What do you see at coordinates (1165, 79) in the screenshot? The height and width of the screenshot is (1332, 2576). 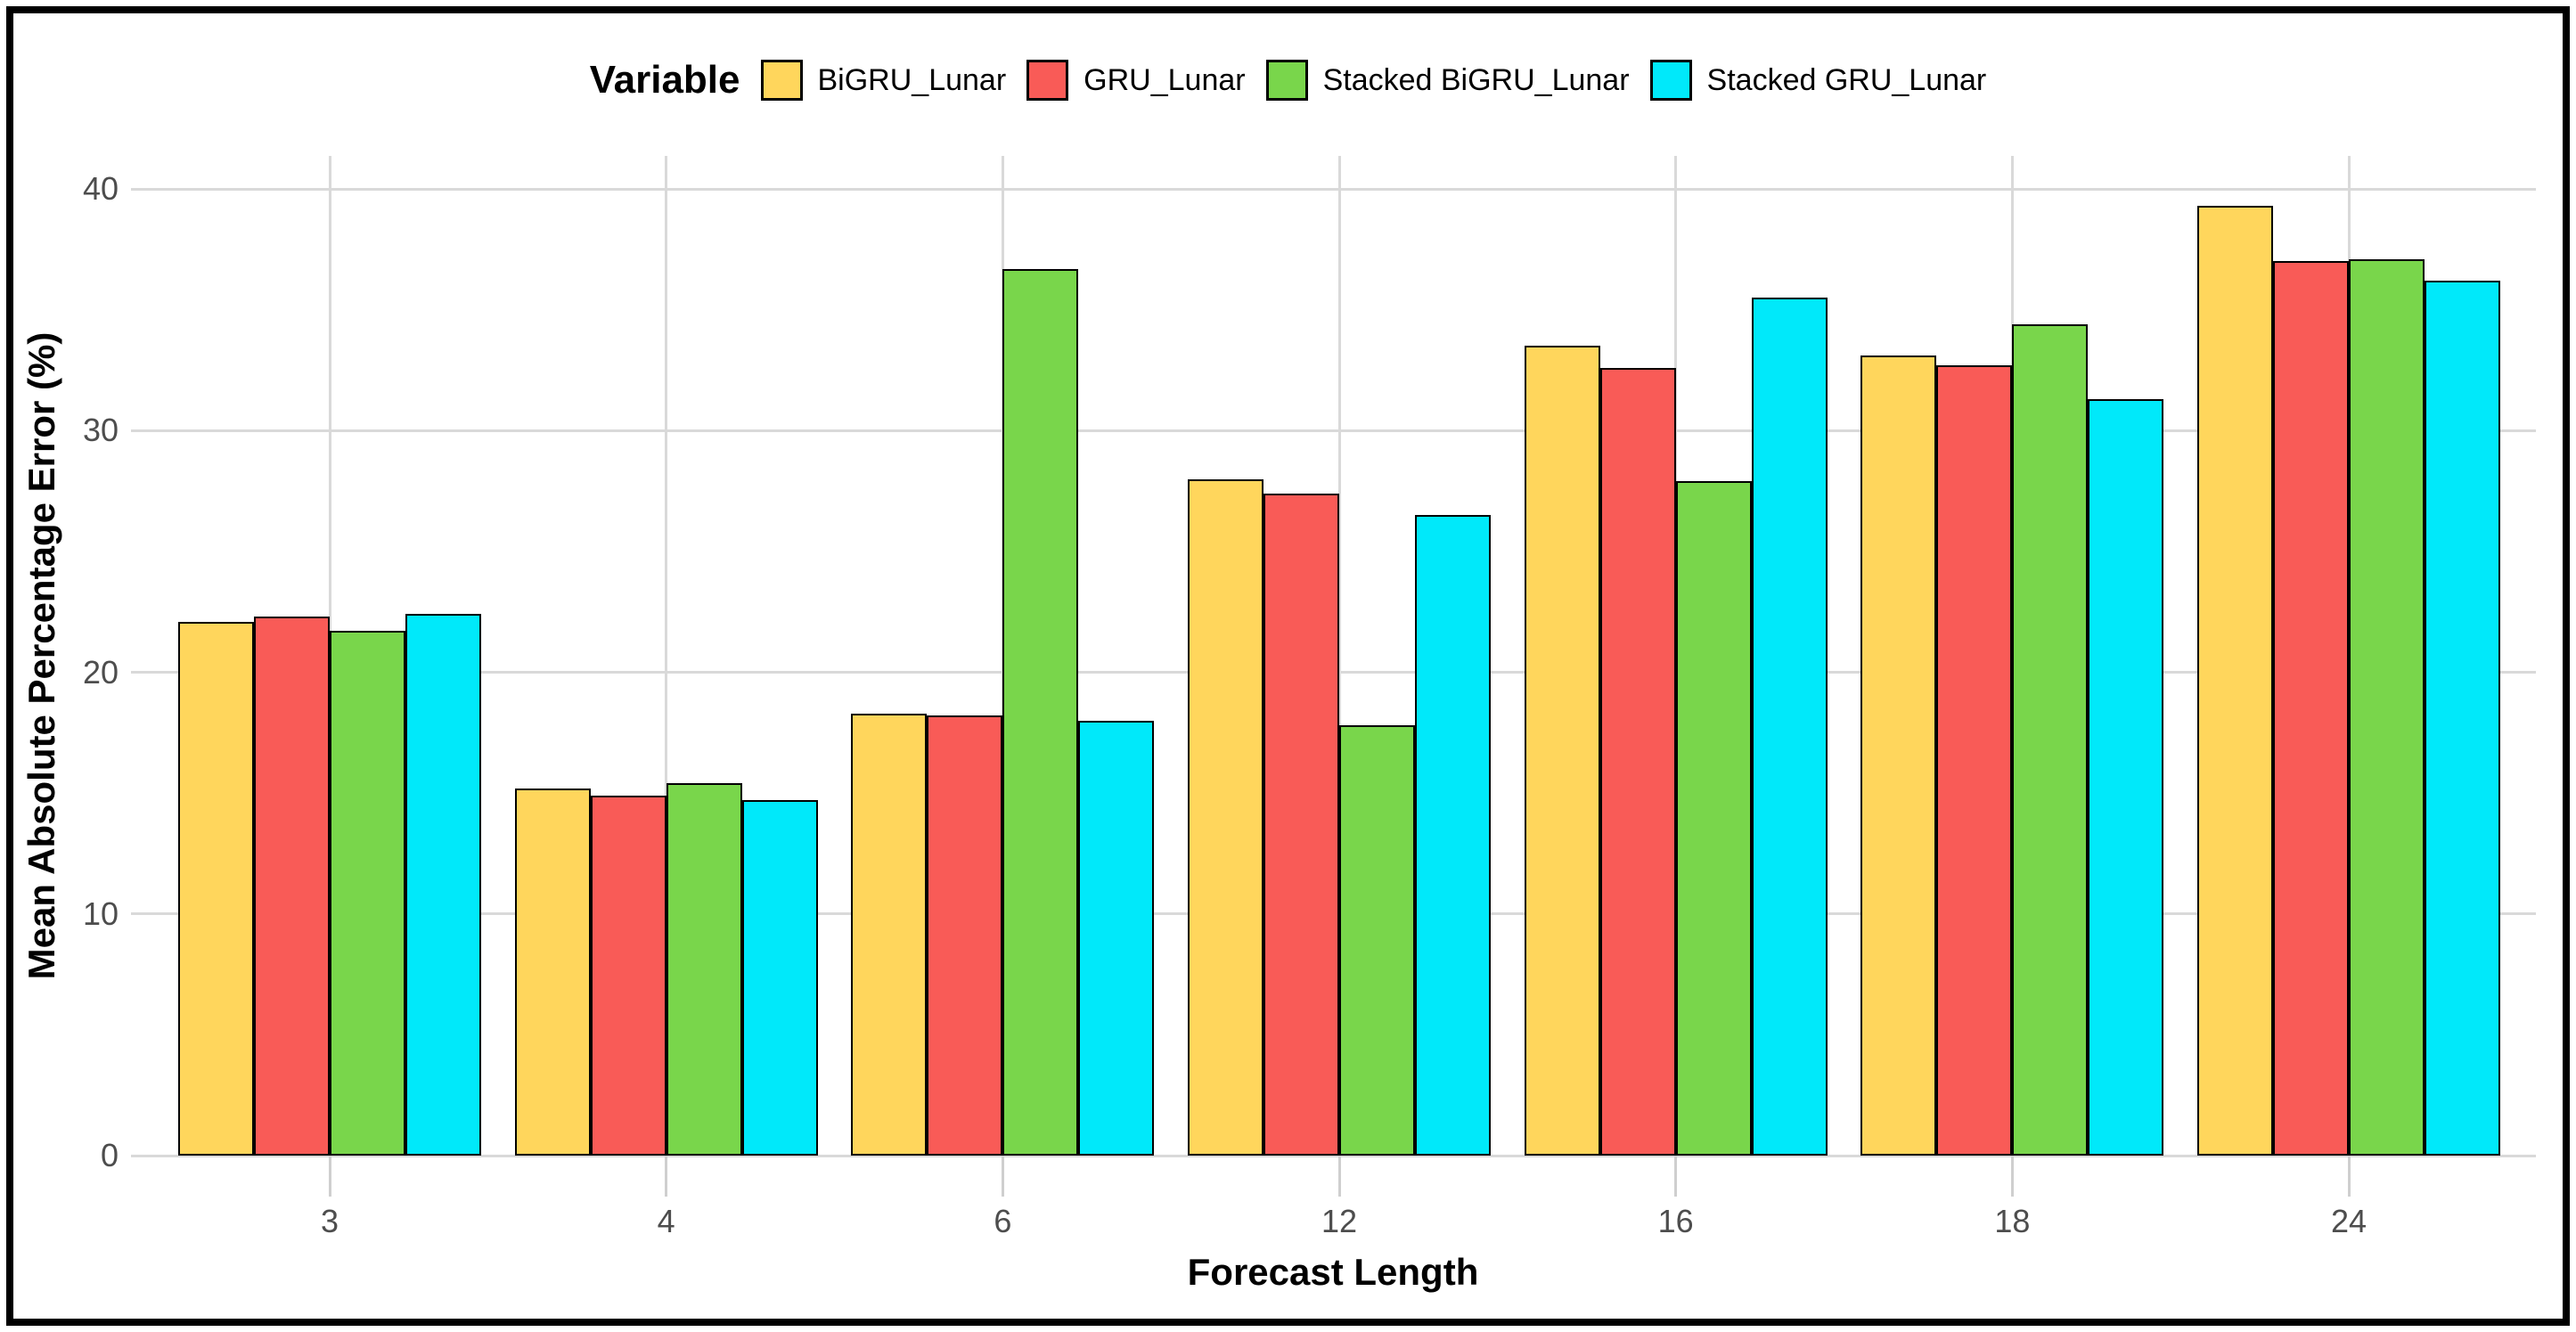 I see `legend-label: GRU_Lunar` at bounding box center [1165, 79].